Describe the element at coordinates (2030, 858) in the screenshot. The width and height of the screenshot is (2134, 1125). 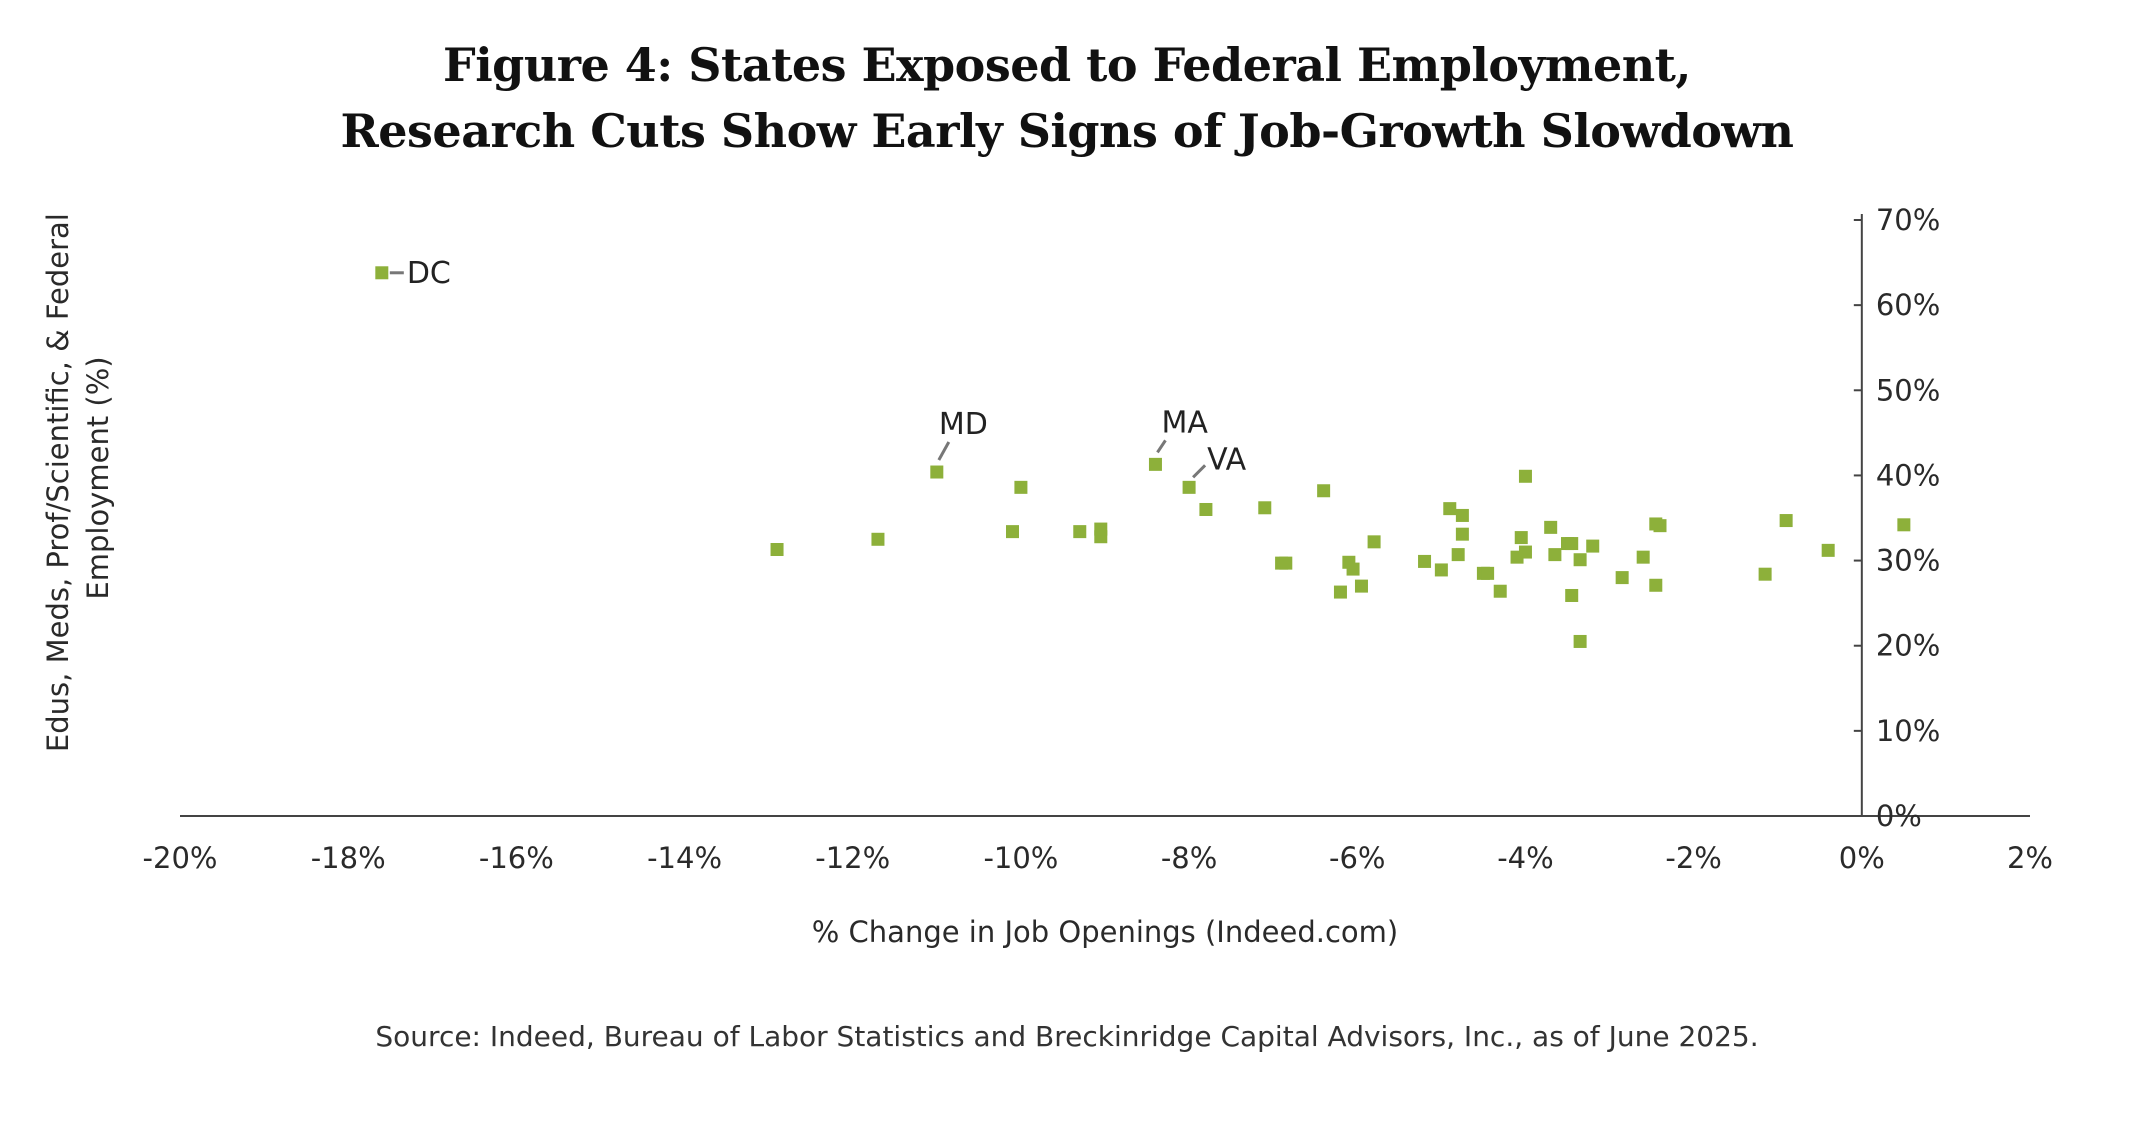
I see `x-tick-label: 2%` at that location.